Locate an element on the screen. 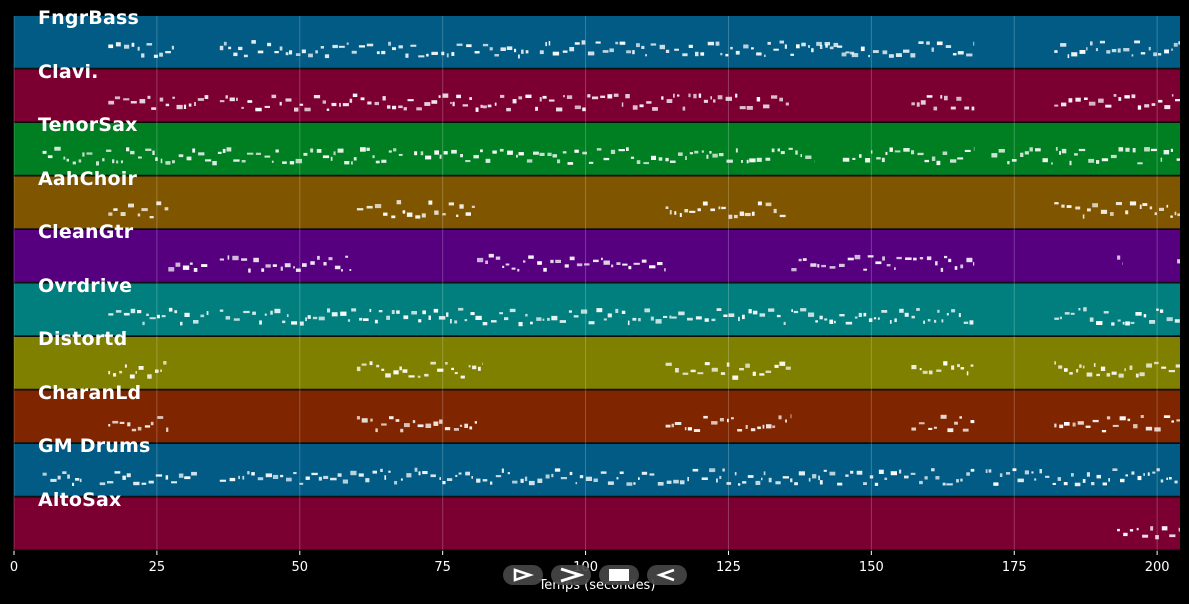 Image resolution: width=1189 pixels, height=604 pixels. track-label: CleanGtr is located at coordinates (86, 232).